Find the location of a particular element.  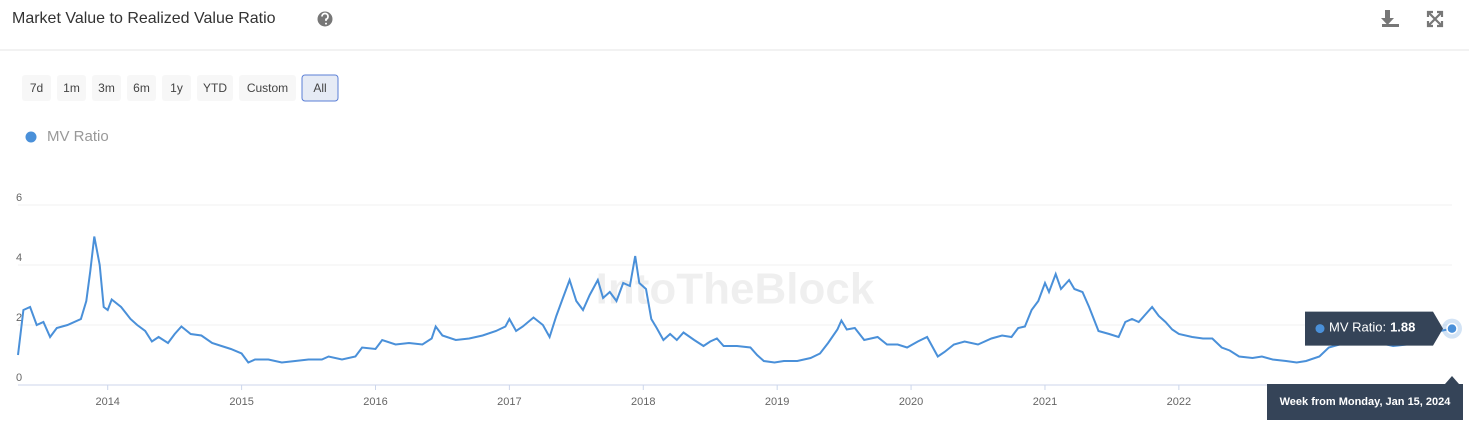

tooltip-text: MV Ratio: 1.88 is located at coordinates (1372, 327).